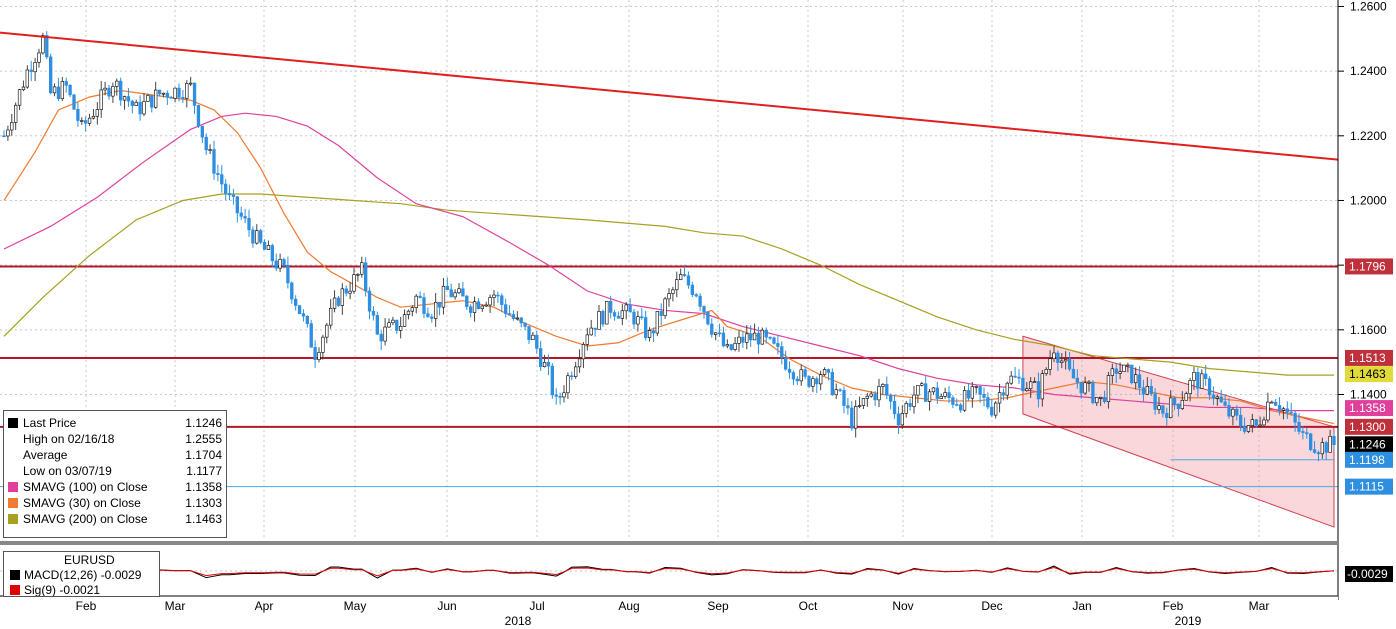 This screenshot has height=629, width=1396. Describe the element at coordinates (1368, 200) in the screenshot. I see `y-tick-label: 1.2000` at that location.